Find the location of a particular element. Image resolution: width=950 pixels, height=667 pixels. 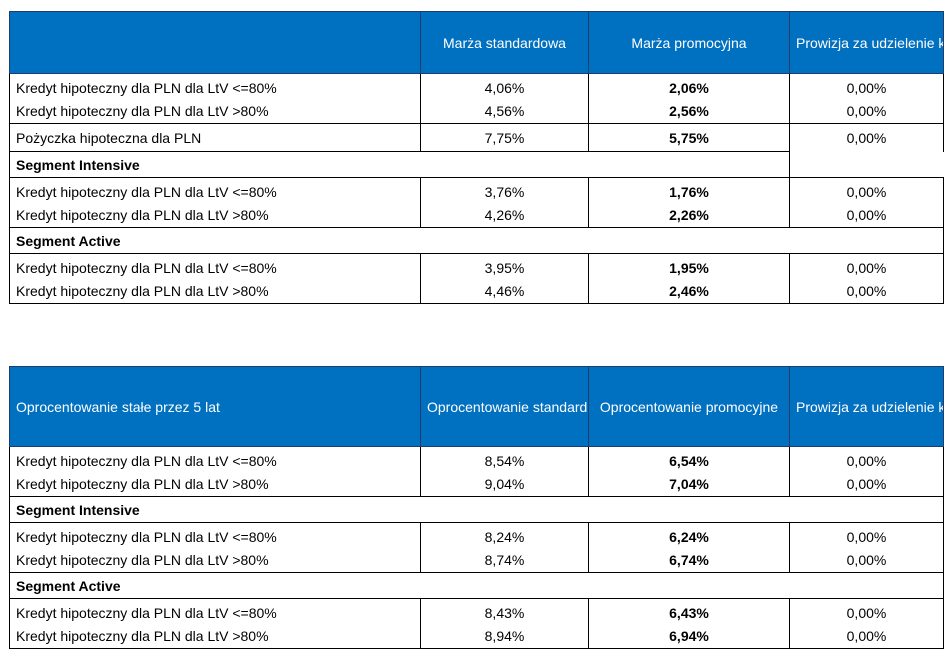

promo-value: 1,76% is located at coordinates (689, 190).